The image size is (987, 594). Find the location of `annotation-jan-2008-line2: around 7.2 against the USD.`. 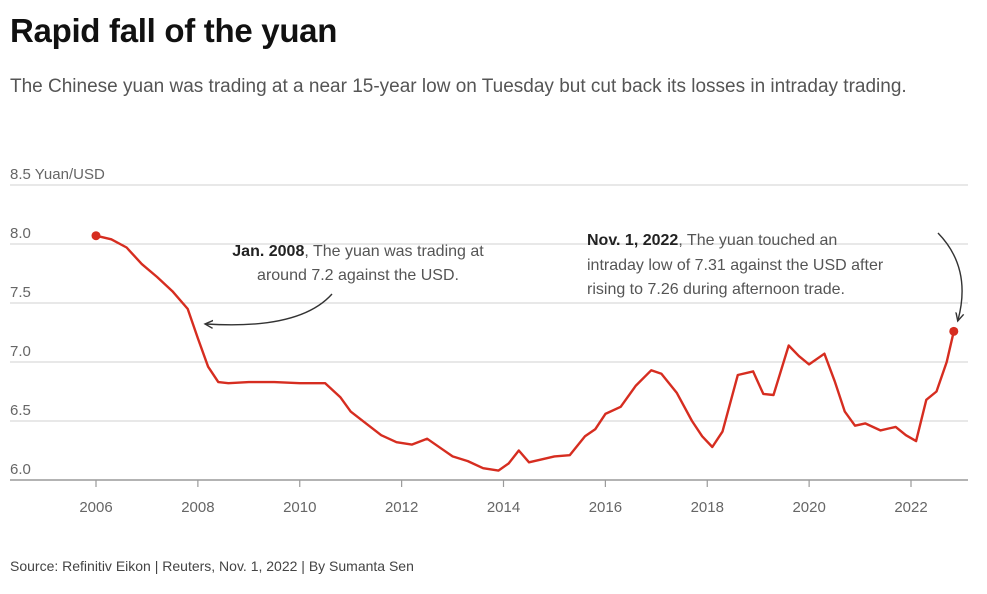

annotation-jan-2008-line2: around 7.2 against the USD. is located at coordinates (358, 275).